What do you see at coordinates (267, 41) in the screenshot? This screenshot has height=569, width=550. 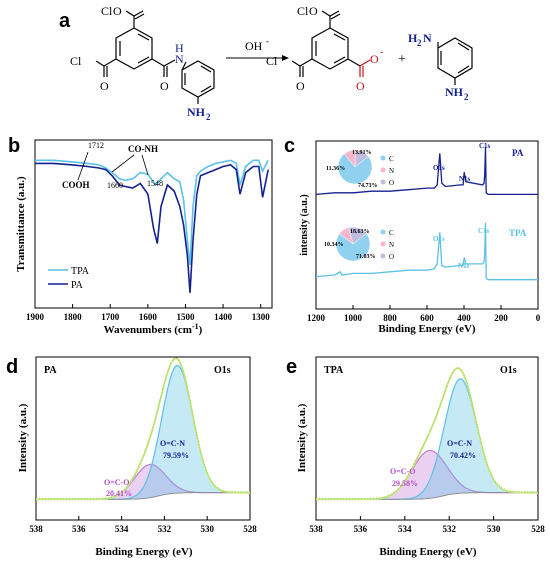 I see `reagent-charge: -` at bounding box center [267, 41].